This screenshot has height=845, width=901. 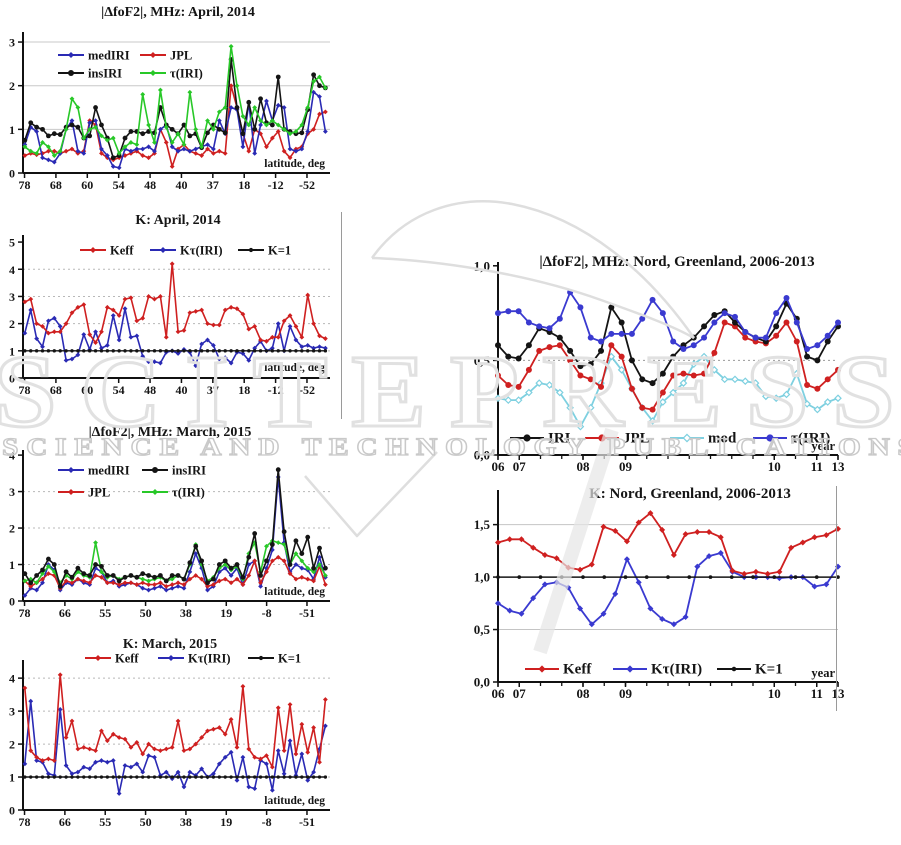 What do you see at coordinates (307, 185) in the screenshot?
I see `x-tick-label: -52` at bounding box center [307, 185].